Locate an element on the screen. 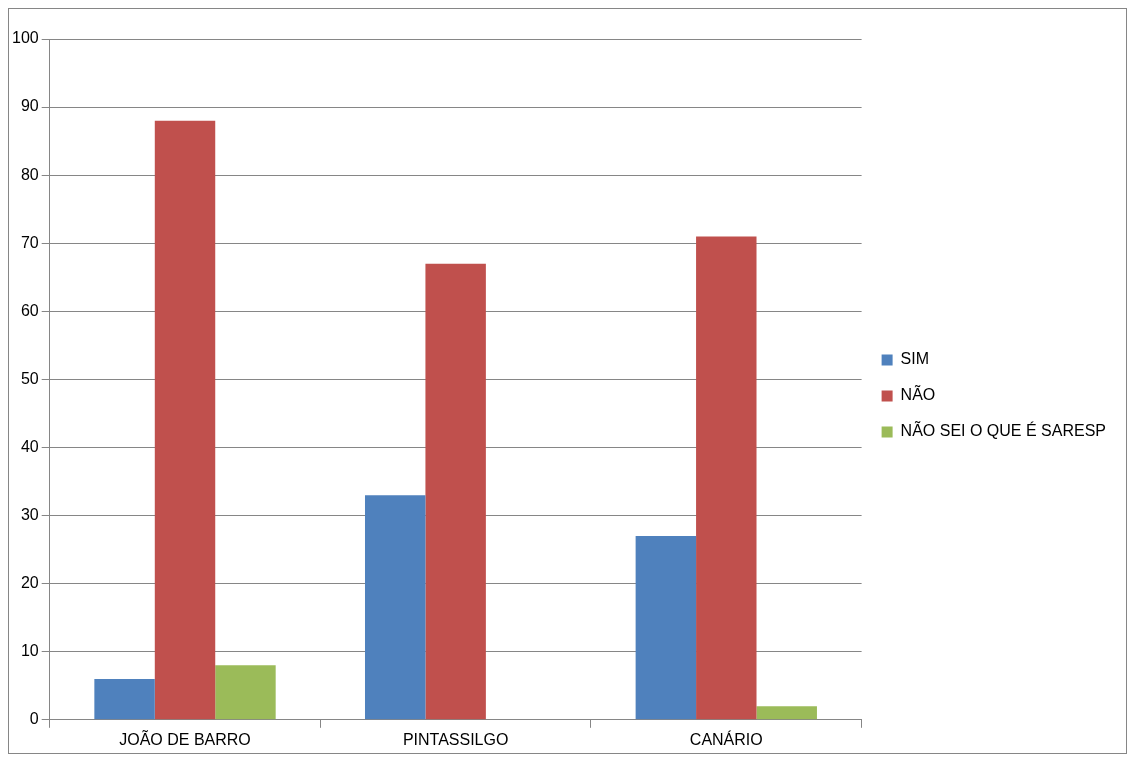 This screenshot has width=1135, height=762. y-tick-label: 20 is located at coordinates (29, 583).